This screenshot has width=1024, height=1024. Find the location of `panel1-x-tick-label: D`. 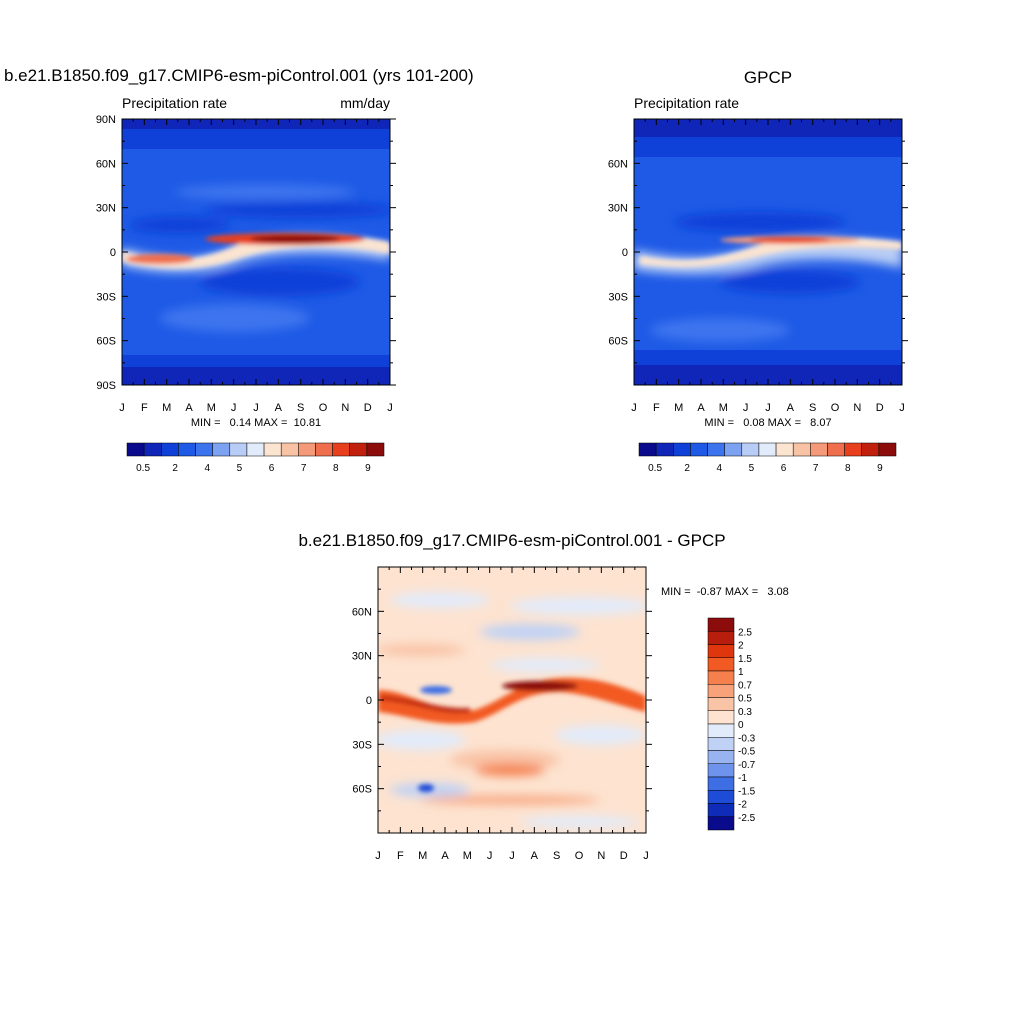

panel1-x-tick-label: D is located at coordinates (368, 408).